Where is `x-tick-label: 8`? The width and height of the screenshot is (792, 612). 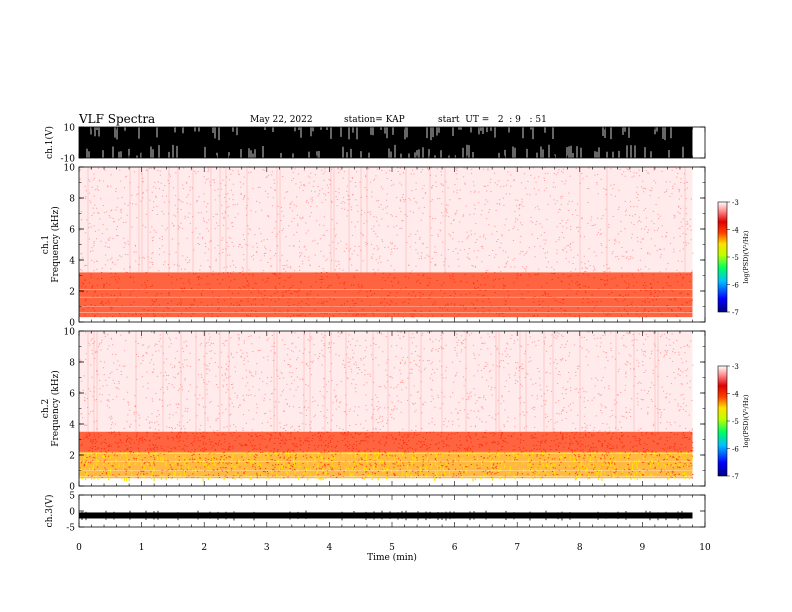 x-tick-label: 8 is located at coordinates (580, 548).